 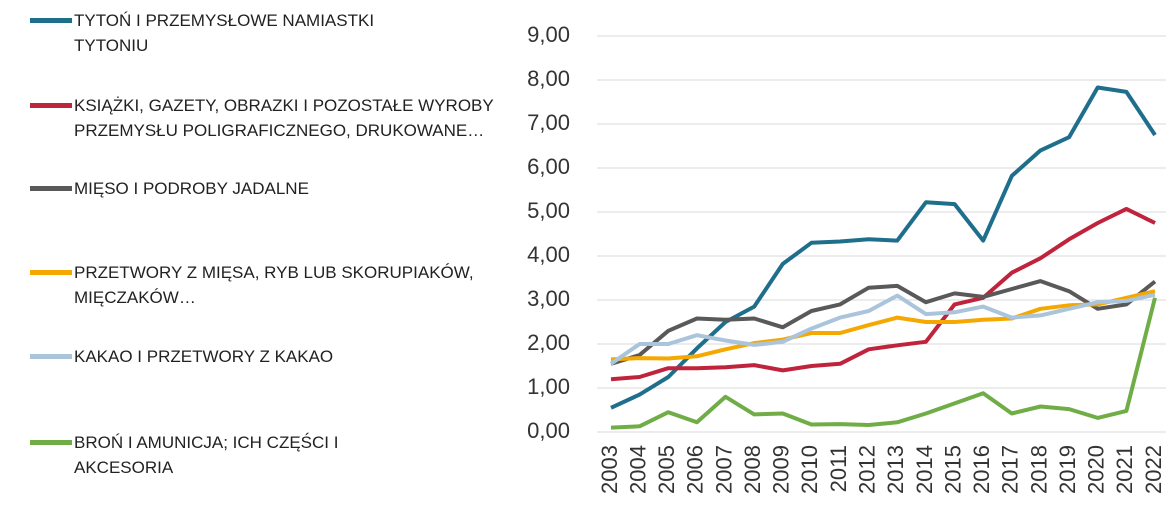 I want to click on legend-label: TYTOŃ I PRZEMYSŁOWE NAMIASTKI TYTONIU, so click(x=224, y=33).